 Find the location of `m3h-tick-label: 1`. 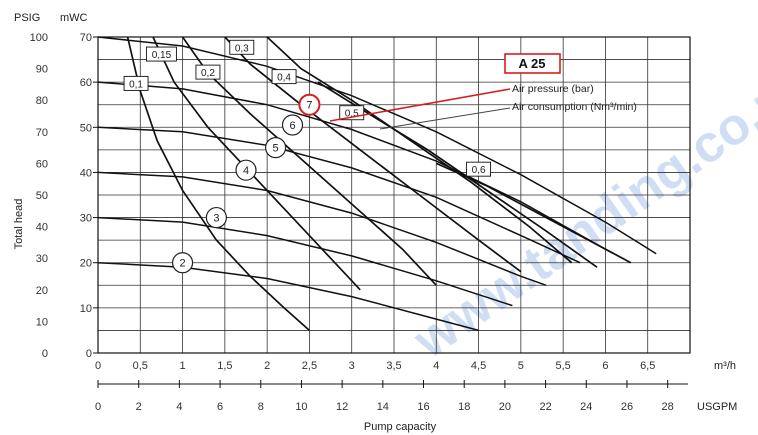

m3h-tick-label: 1 is located at coordinates (183, 366).